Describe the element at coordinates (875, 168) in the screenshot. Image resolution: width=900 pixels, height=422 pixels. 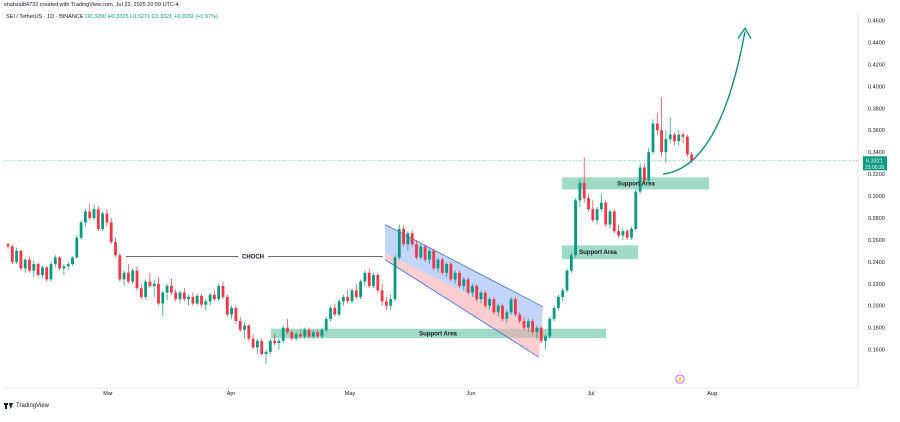
I see `countdown-label: 23:00:30` at that location.